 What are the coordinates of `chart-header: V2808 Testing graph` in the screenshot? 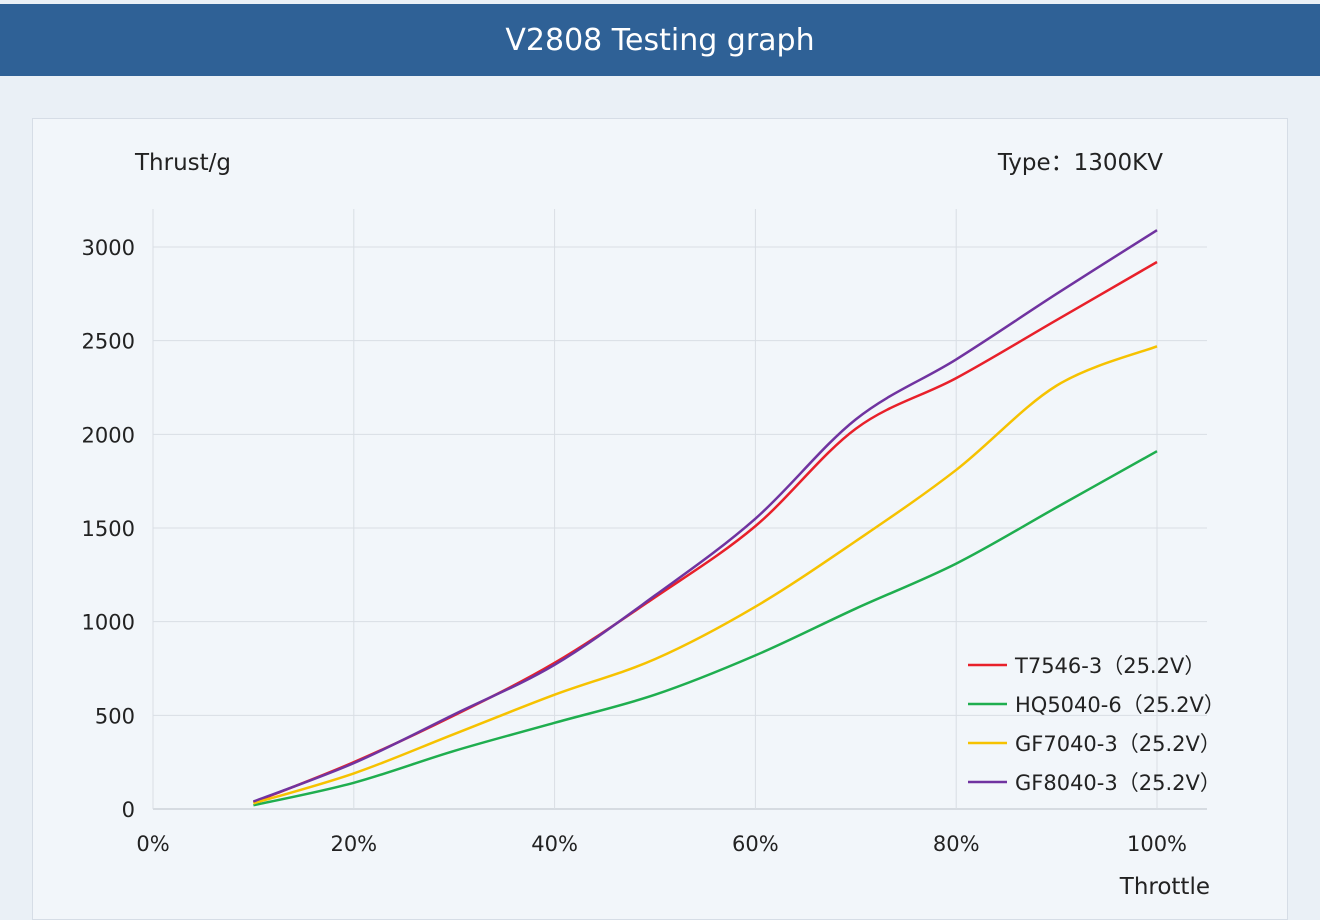 It's located at (660, 40).